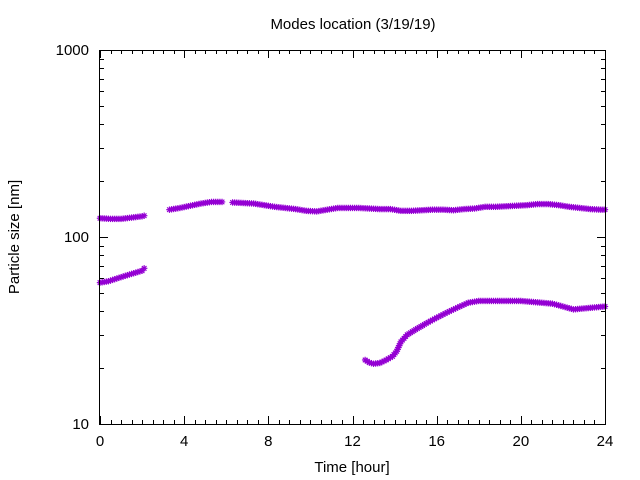  Describe the element at coordinates (436, 441) in the screenshot. I see `x-tick-label: 16` at that location.